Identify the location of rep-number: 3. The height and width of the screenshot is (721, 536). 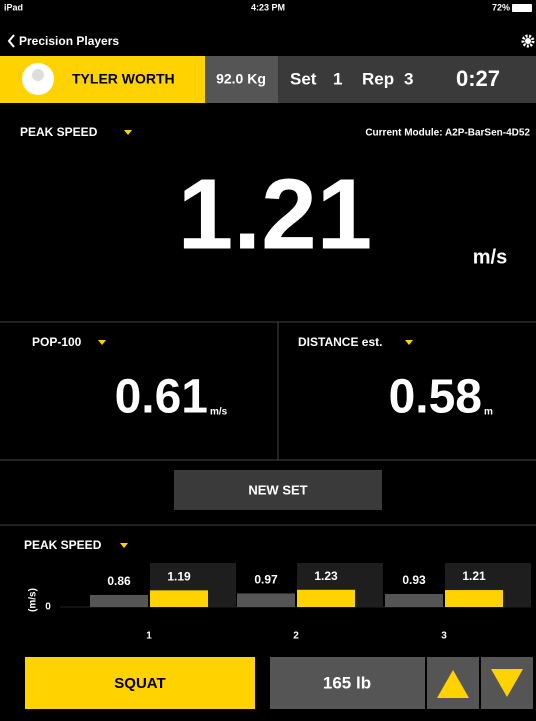
(408, 78).